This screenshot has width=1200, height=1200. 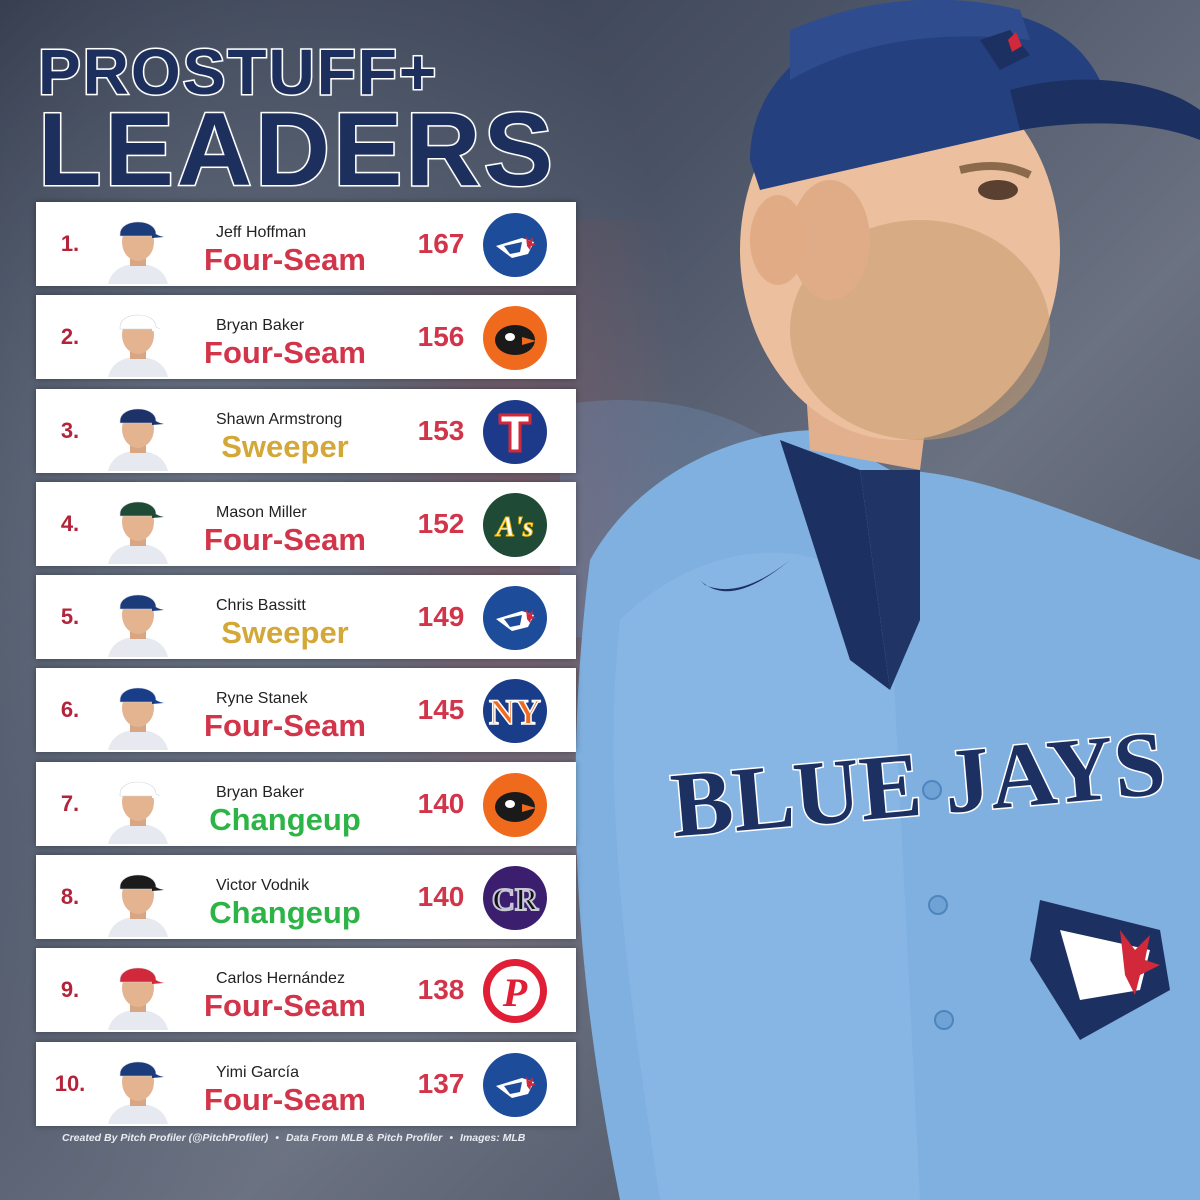 I want to click on player-name: Jeff Hoffman, so click(x=261, y=232).